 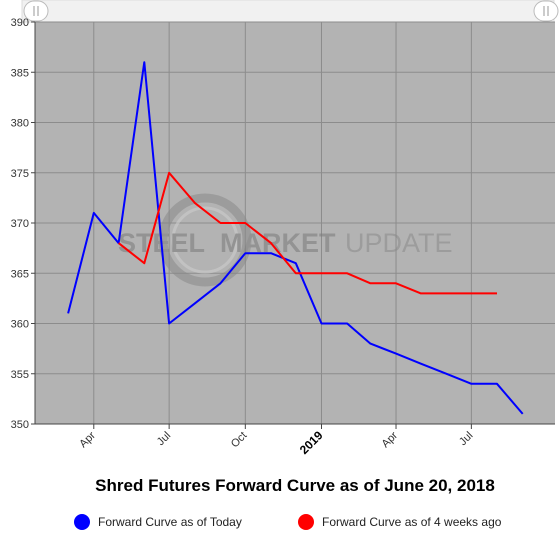 I want to click on legend-item-today: Forward Curve as of Today, so click(x=158, y=522).